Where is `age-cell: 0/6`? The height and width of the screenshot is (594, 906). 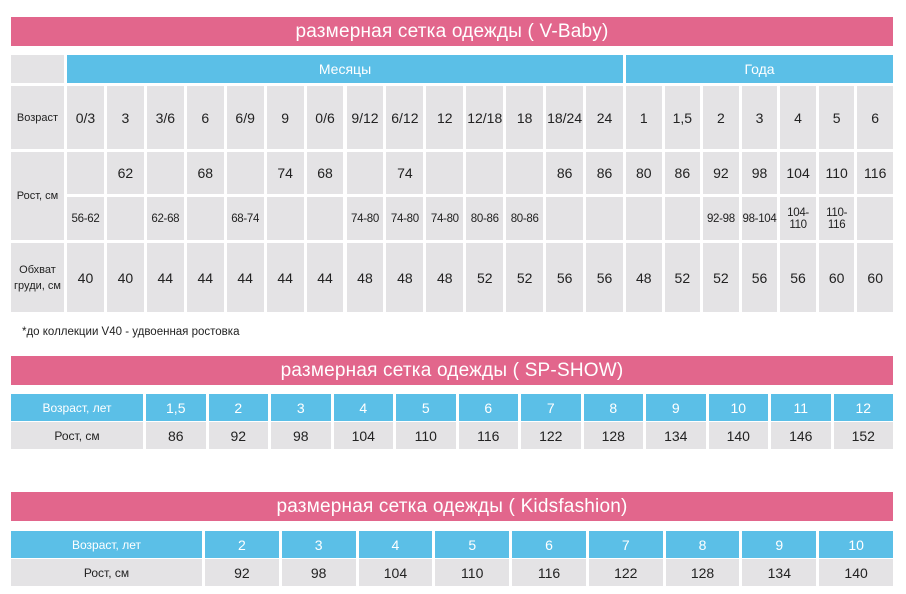
age-cell: 0/6 is located at coordinates (325, 117).